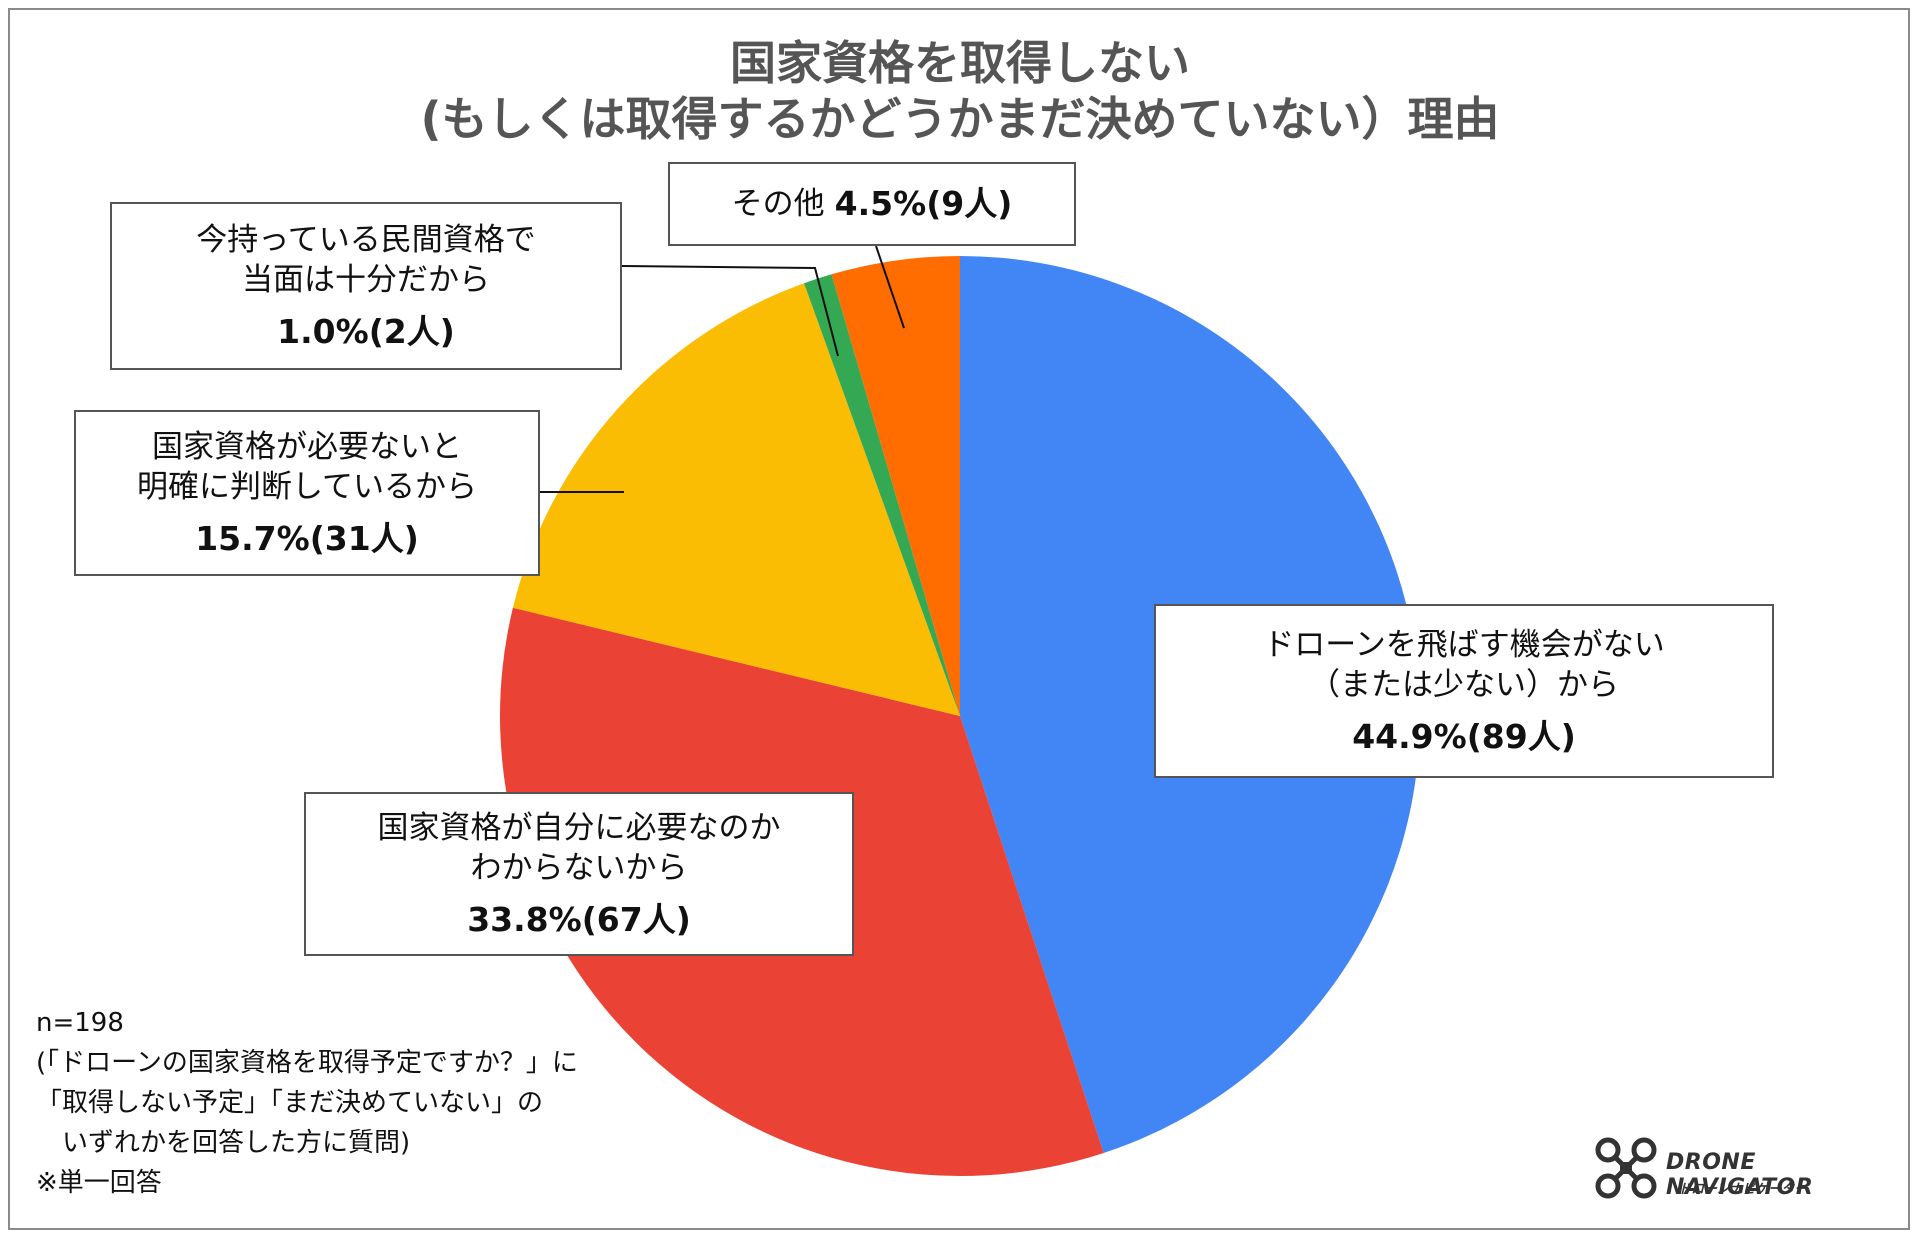 This screenshot has width=1920, height=1242. I want to click on note-sample-size: n=198, so click(80, 1023).